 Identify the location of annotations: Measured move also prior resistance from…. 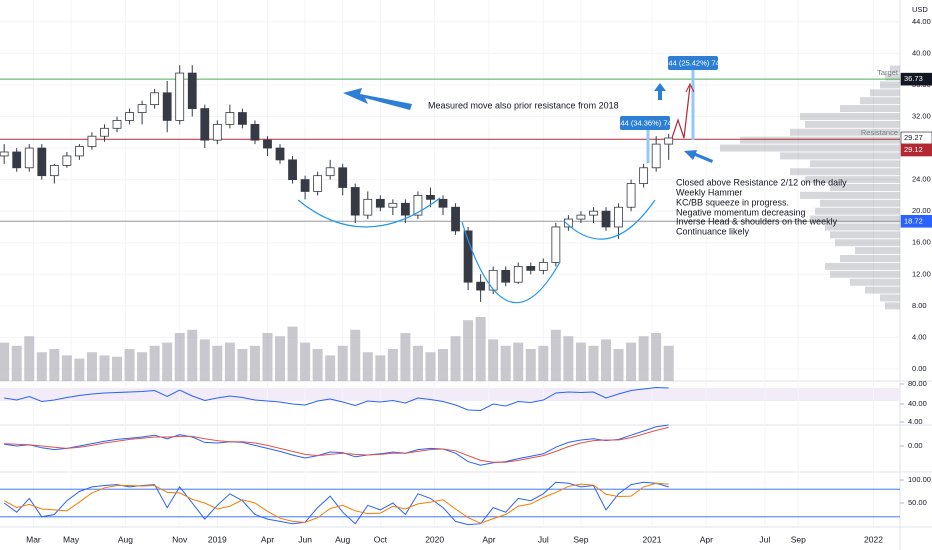
(637, 168).